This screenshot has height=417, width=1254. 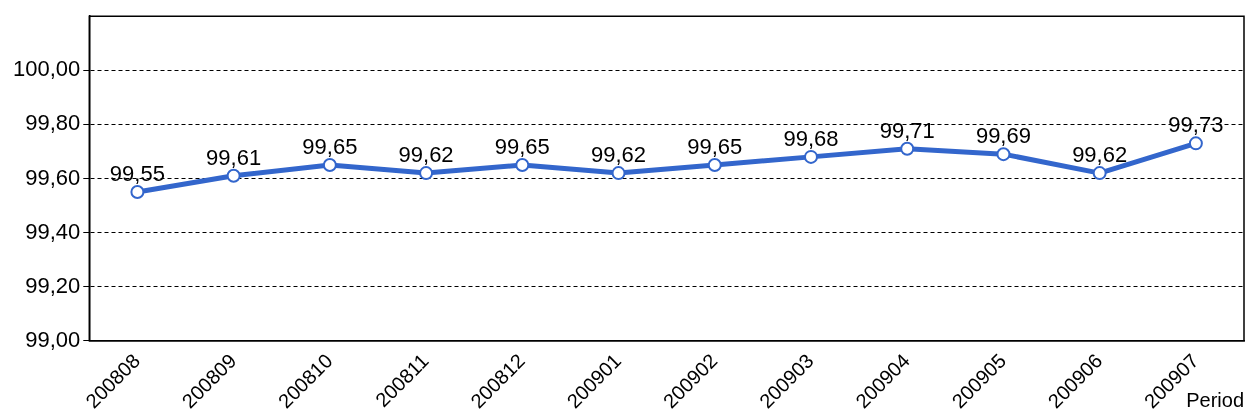 What do you see at coordinates (234, 157) in the screenshot?
I see `data-label: 99,61` at bounding box center [234, 157].